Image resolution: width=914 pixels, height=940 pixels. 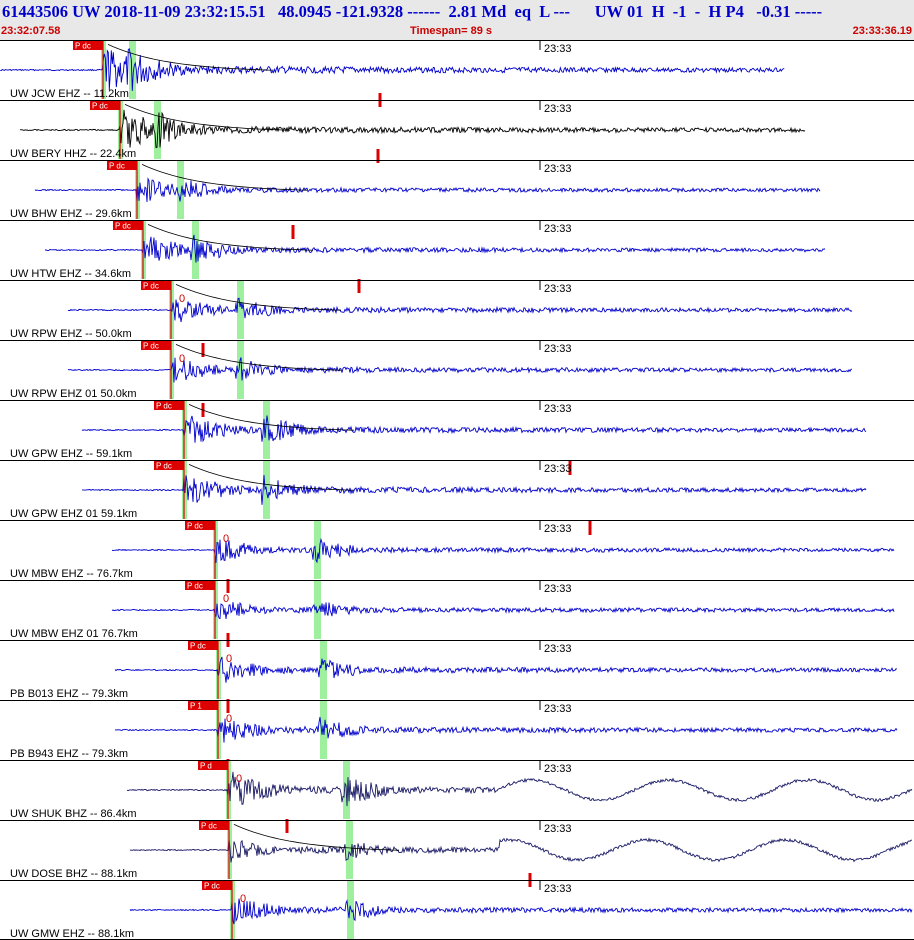 What do you see at coordinates (69, 694) in the screenshot?
I see `channel-label: PB B013 EHZ -- 79.3km` at bounding box center [69, 694].